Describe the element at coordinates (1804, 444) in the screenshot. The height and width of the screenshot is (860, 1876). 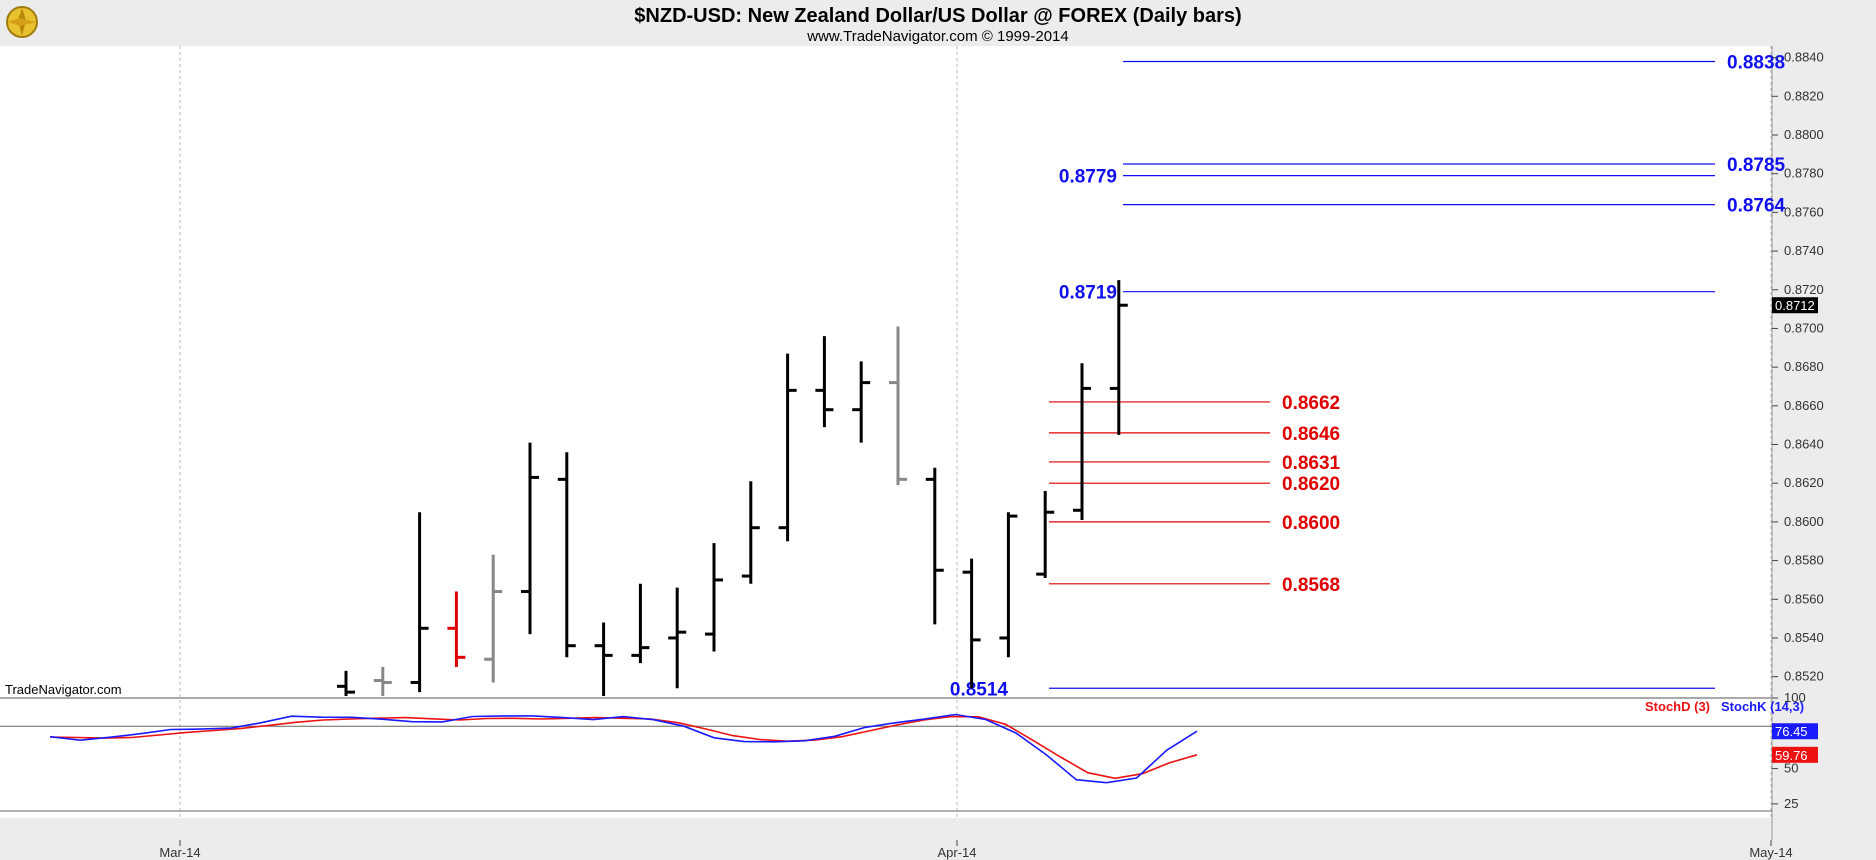
I see `y-tick-label: 0.8640` at that location.